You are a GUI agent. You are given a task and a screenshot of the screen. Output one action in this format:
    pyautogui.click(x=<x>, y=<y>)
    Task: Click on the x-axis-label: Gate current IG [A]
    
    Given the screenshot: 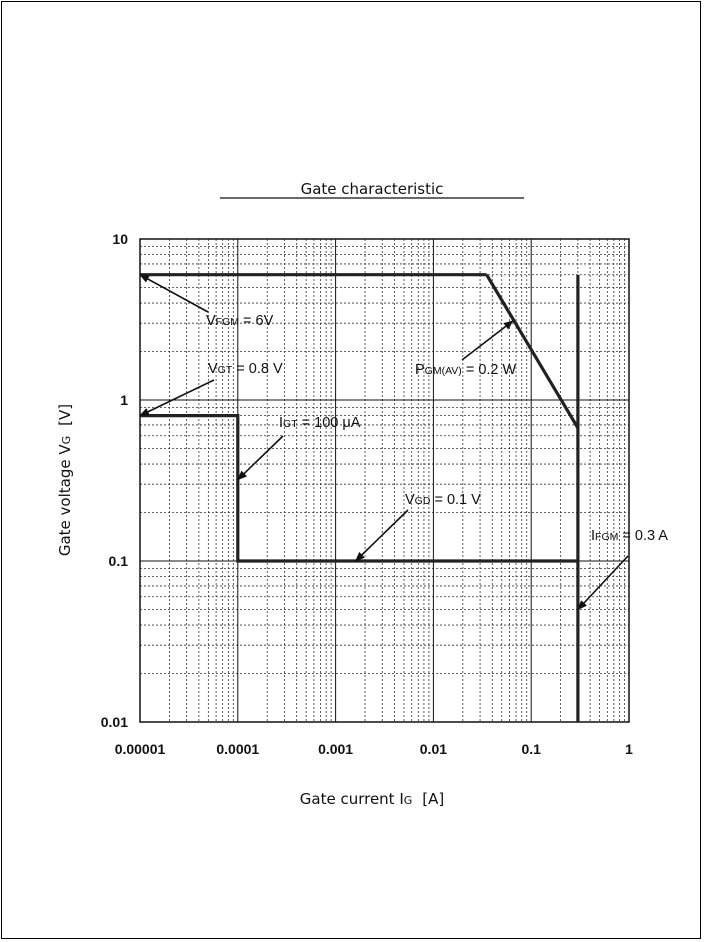 What is the action you would take?
    pyautogui.click(x=372, y=799)
    